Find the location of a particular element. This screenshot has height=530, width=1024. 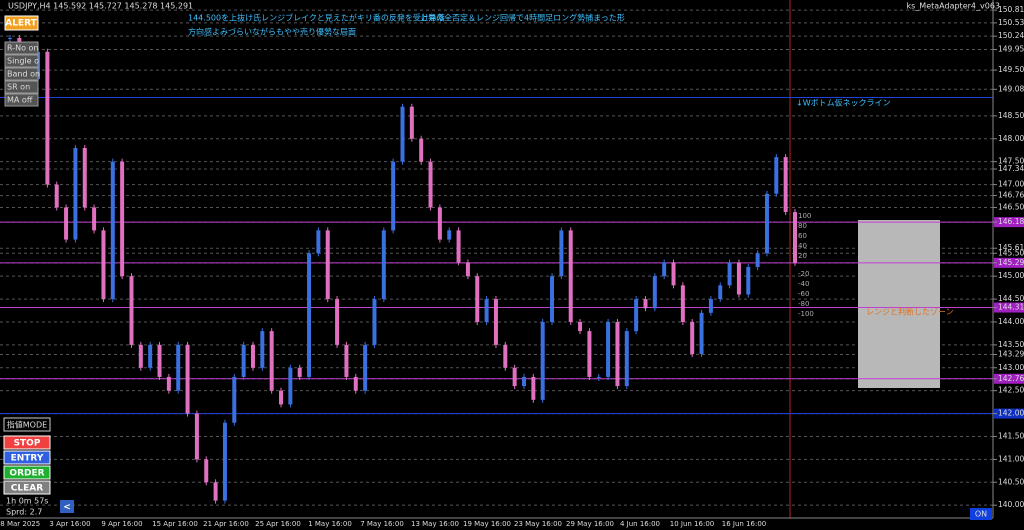

collapse-label: < is located at coordinates (67, 508).